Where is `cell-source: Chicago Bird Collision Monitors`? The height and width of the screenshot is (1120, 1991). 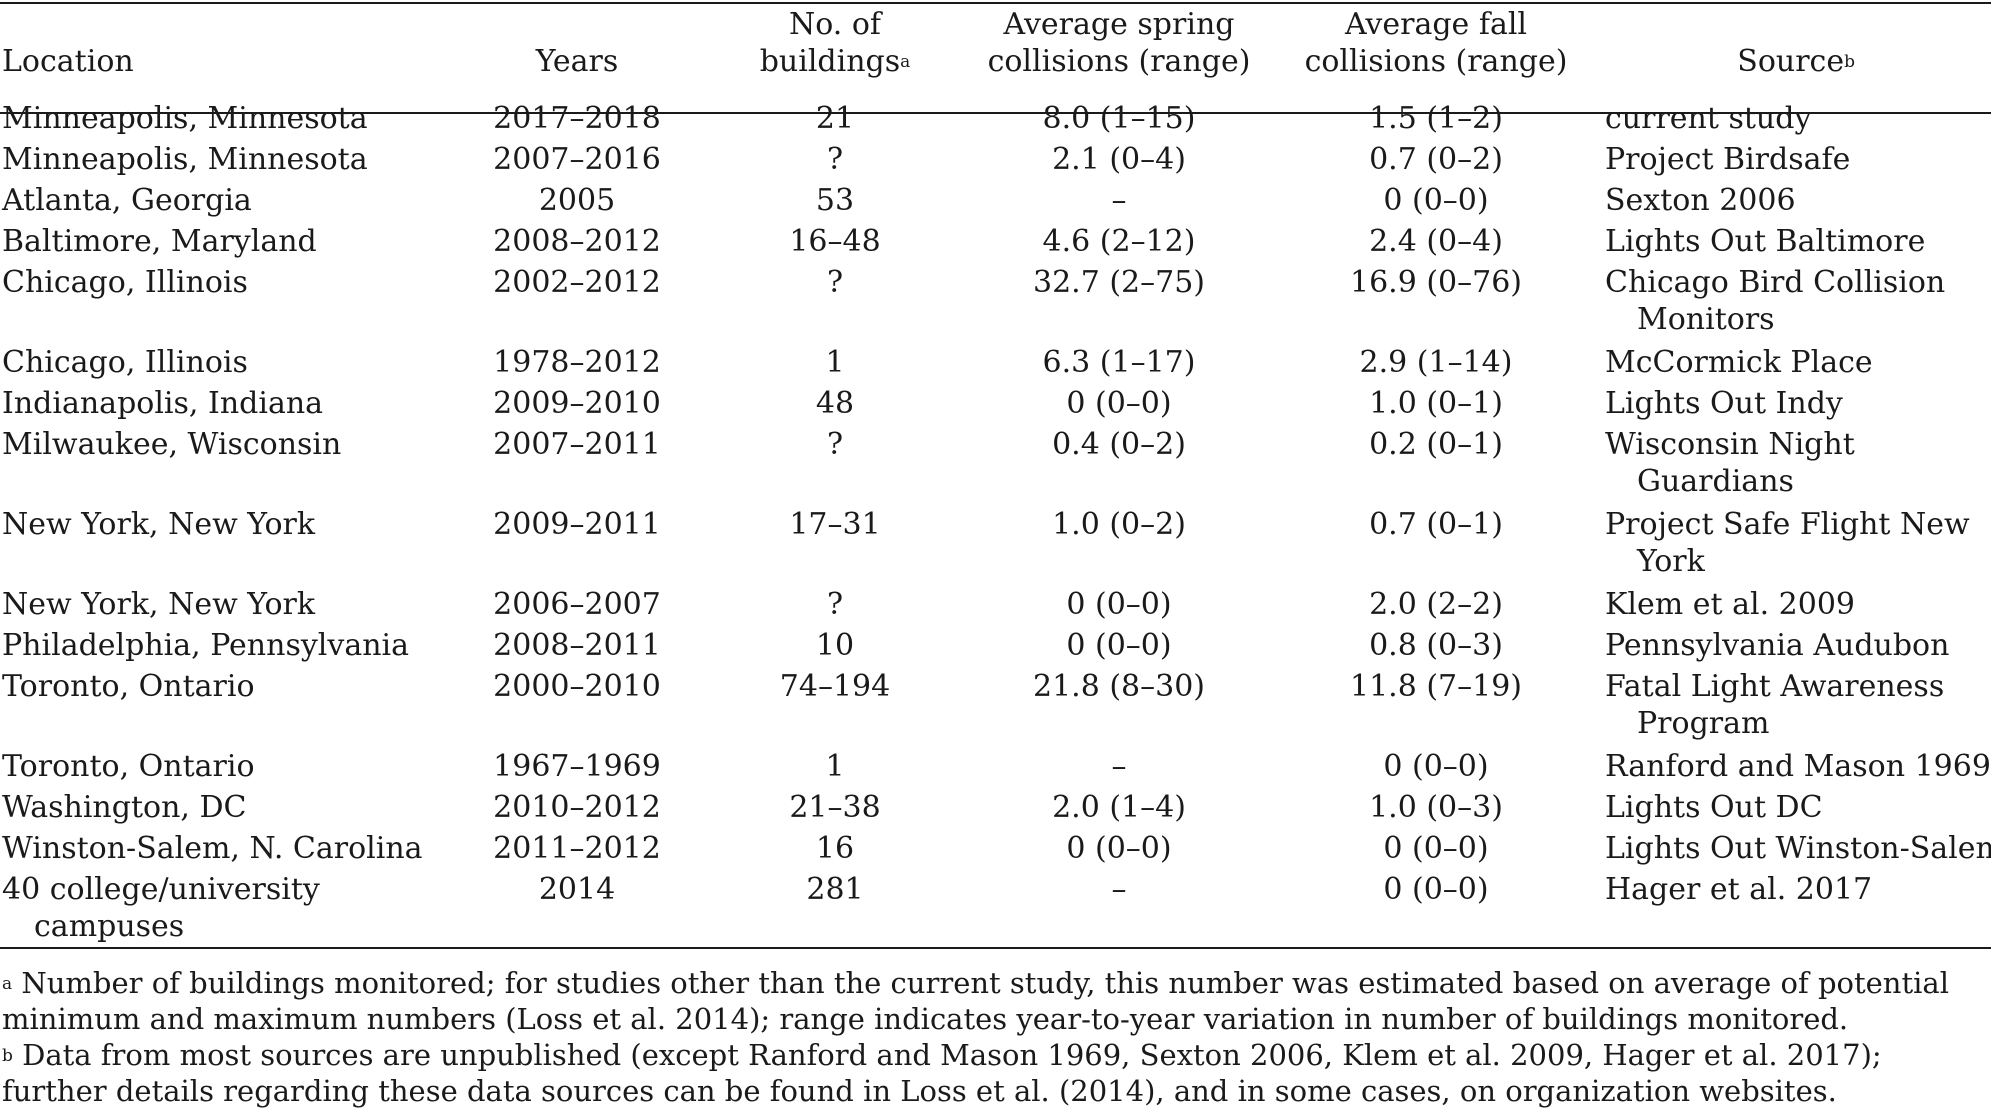
cell-source: Chicago Bird Collision Monitors is located at coordinates (1798, 301).